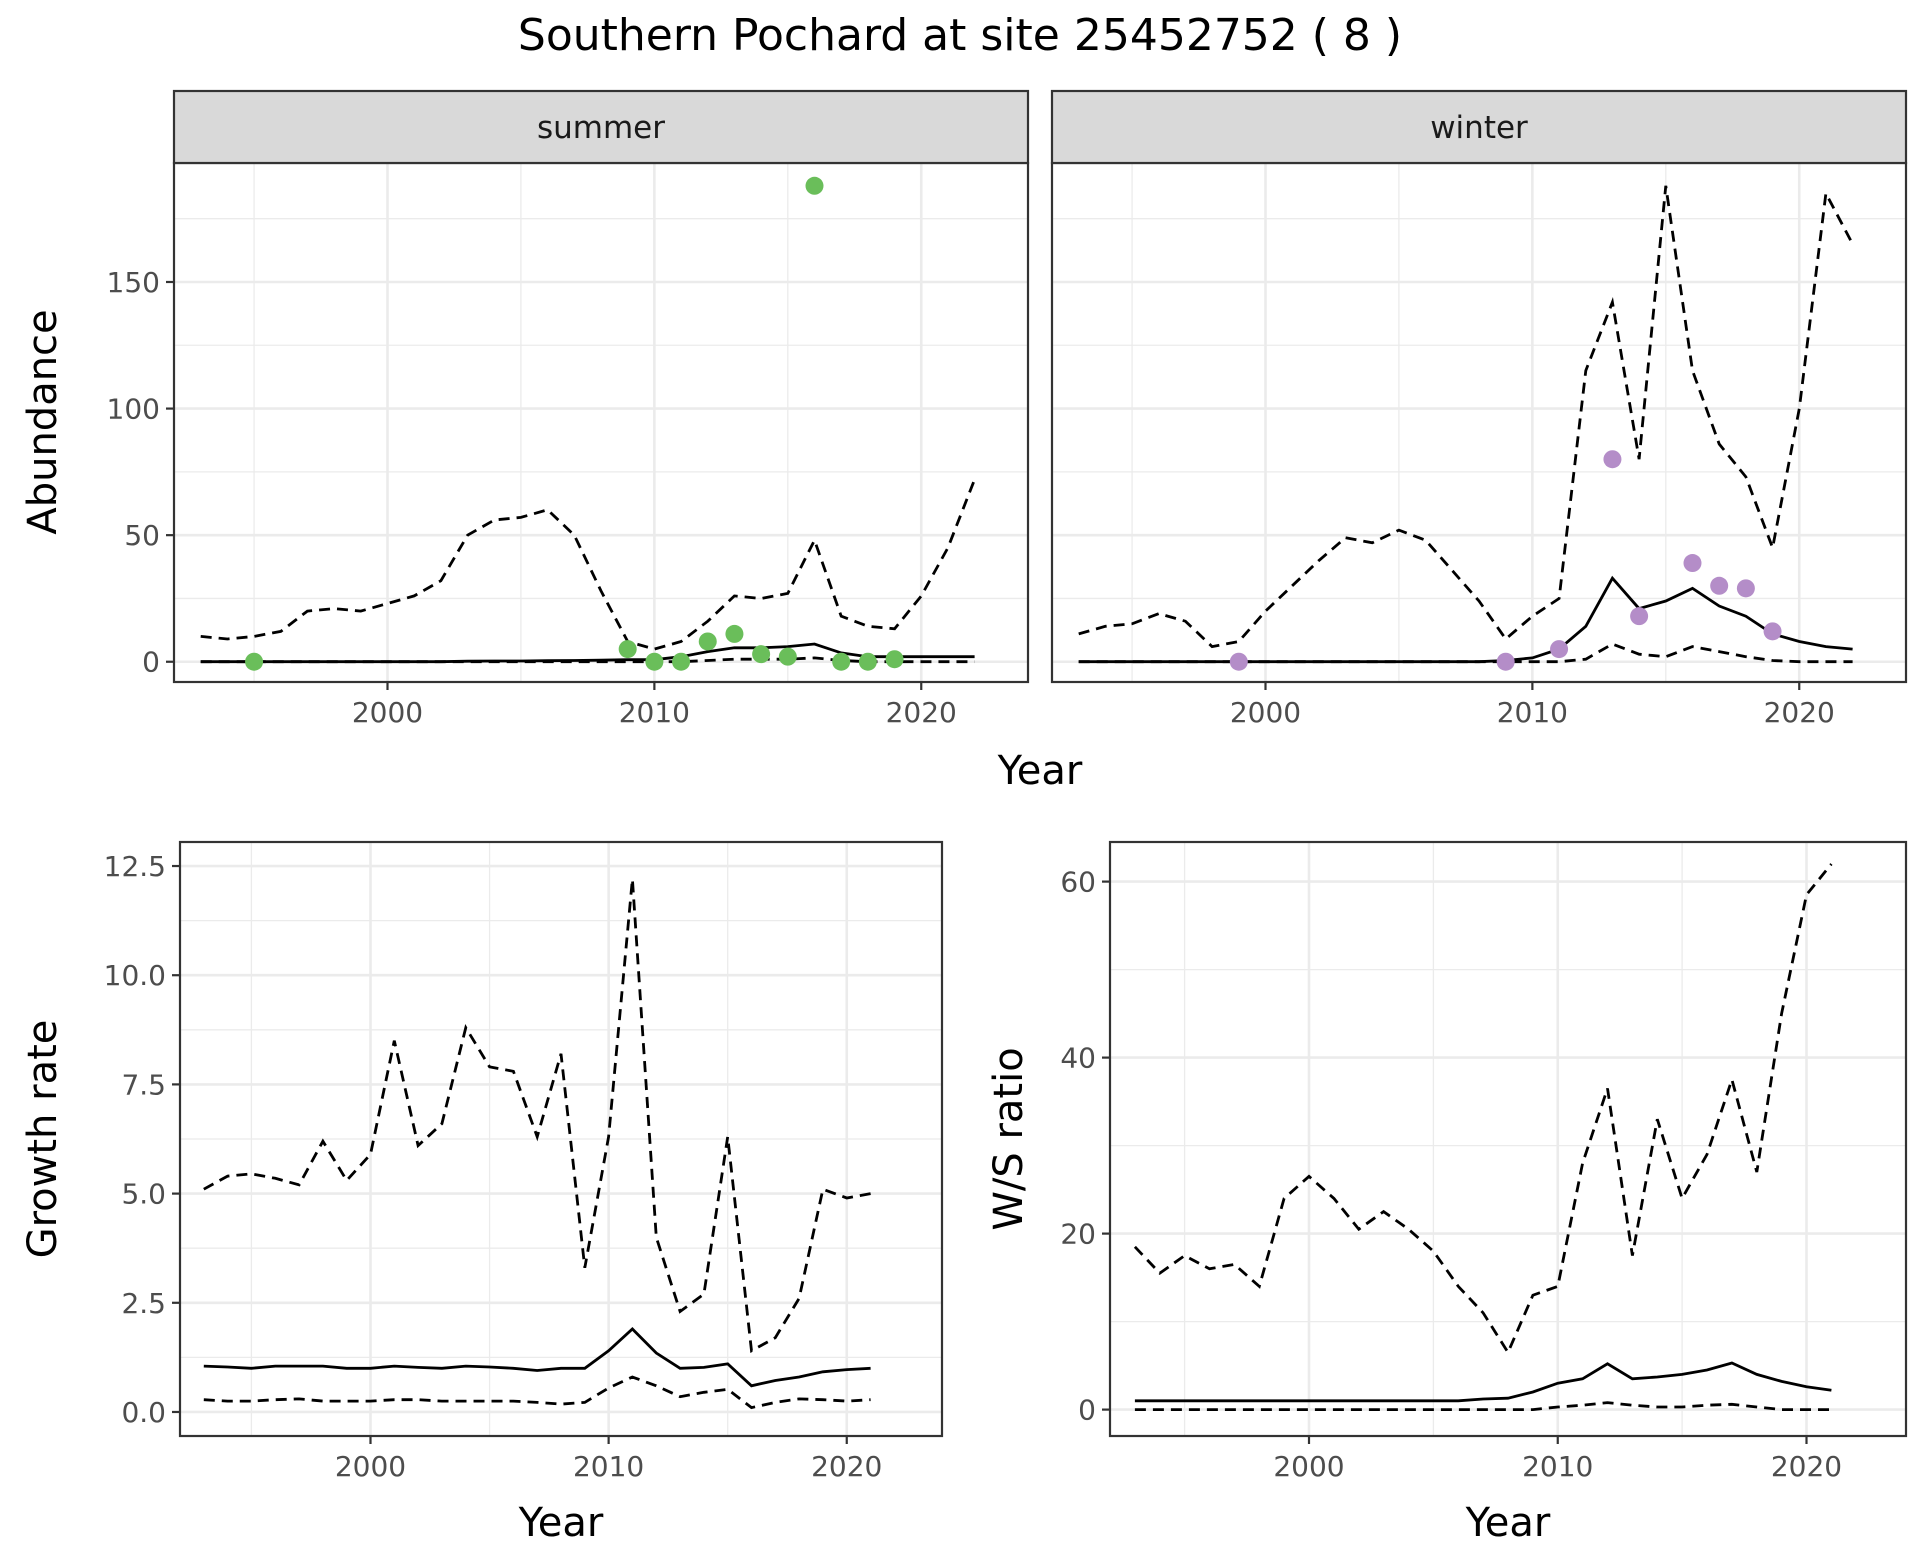 This screenshot has width=1920, height=1560. I want to click on abundance-y-axis-title: Abundance, so click(43, 421).